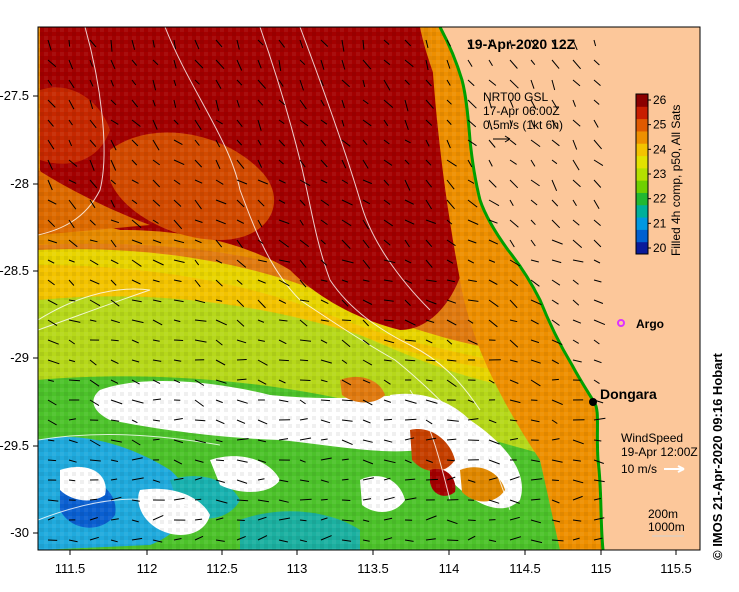  Describe the element at coordinates (642, 162) in the screenshot. I see `colorbar-segment` at that location.